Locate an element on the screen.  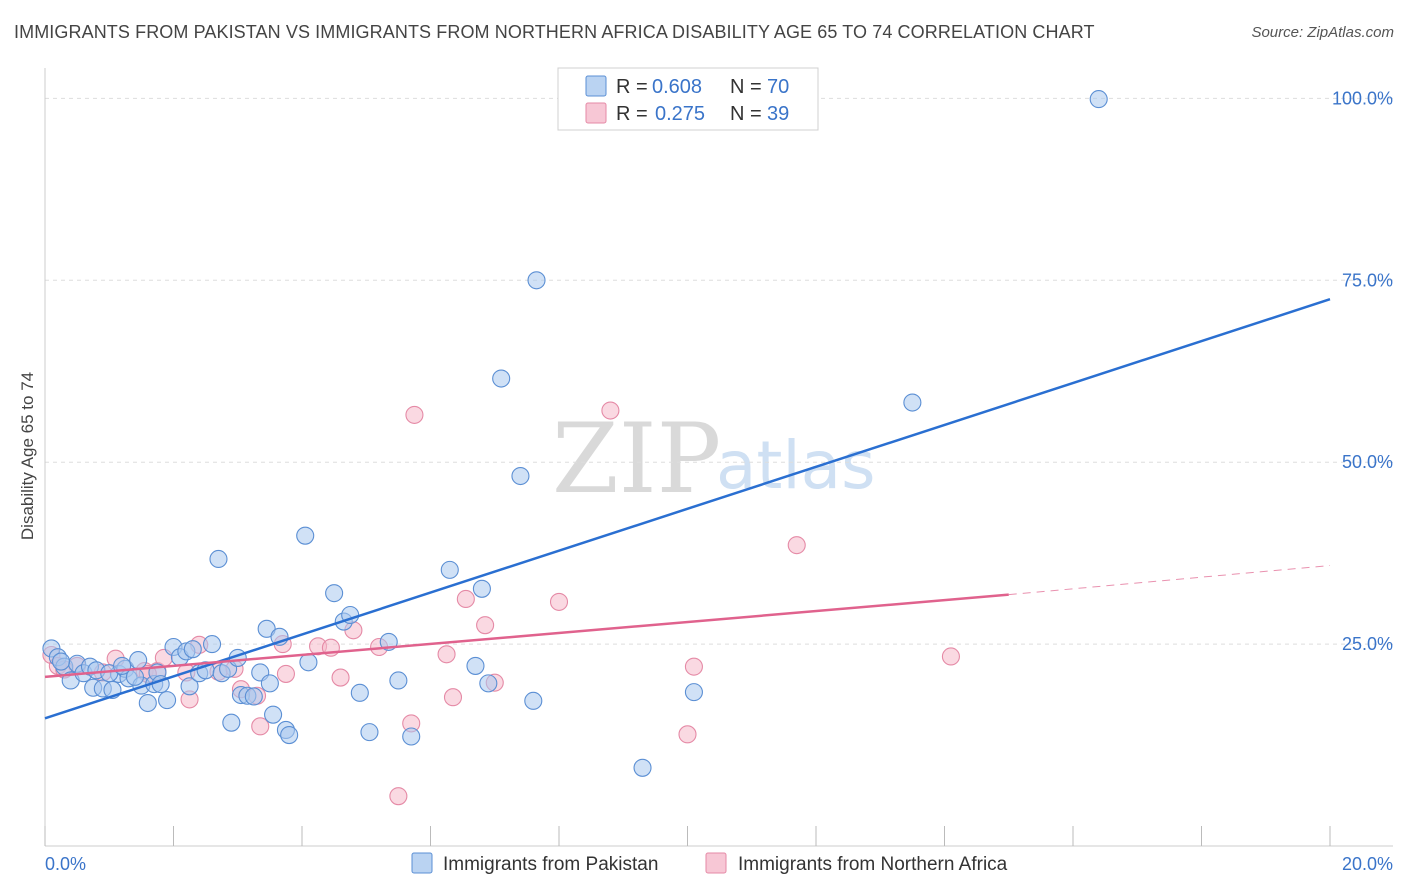
pakistan-r-value: 0.608 is located at coordinates (677, 87).